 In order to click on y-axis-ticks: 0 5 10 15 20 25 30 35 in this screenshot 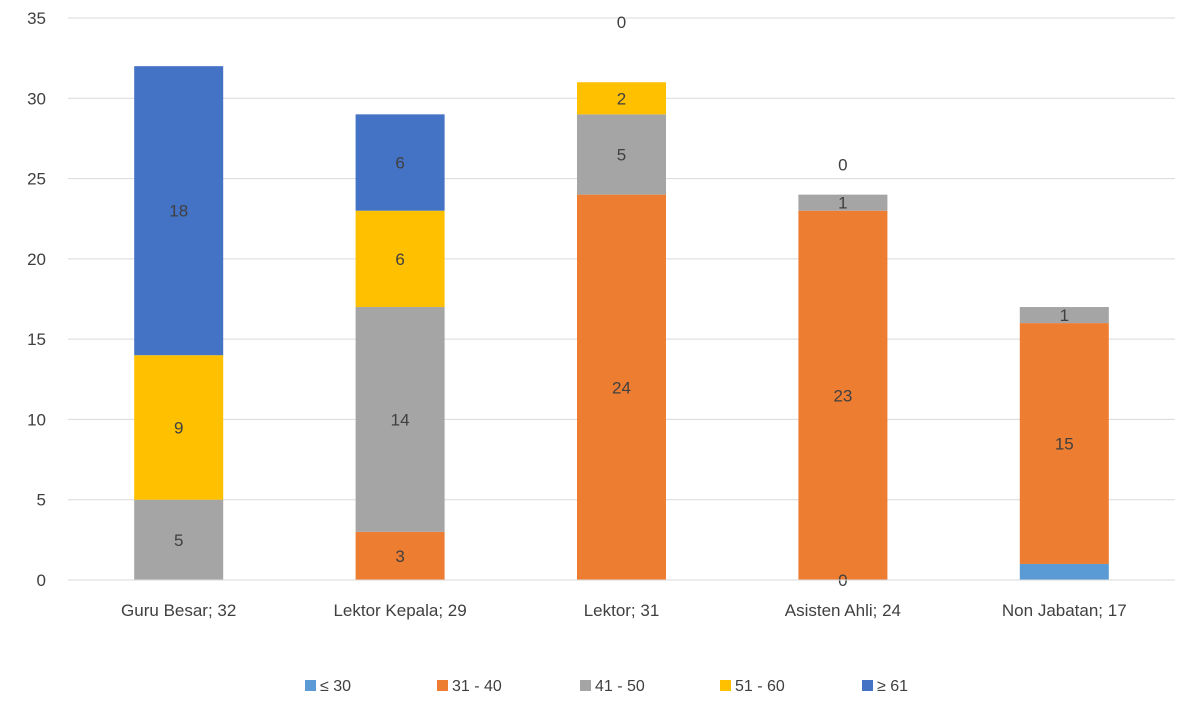, I will do `click(36, 299)`.